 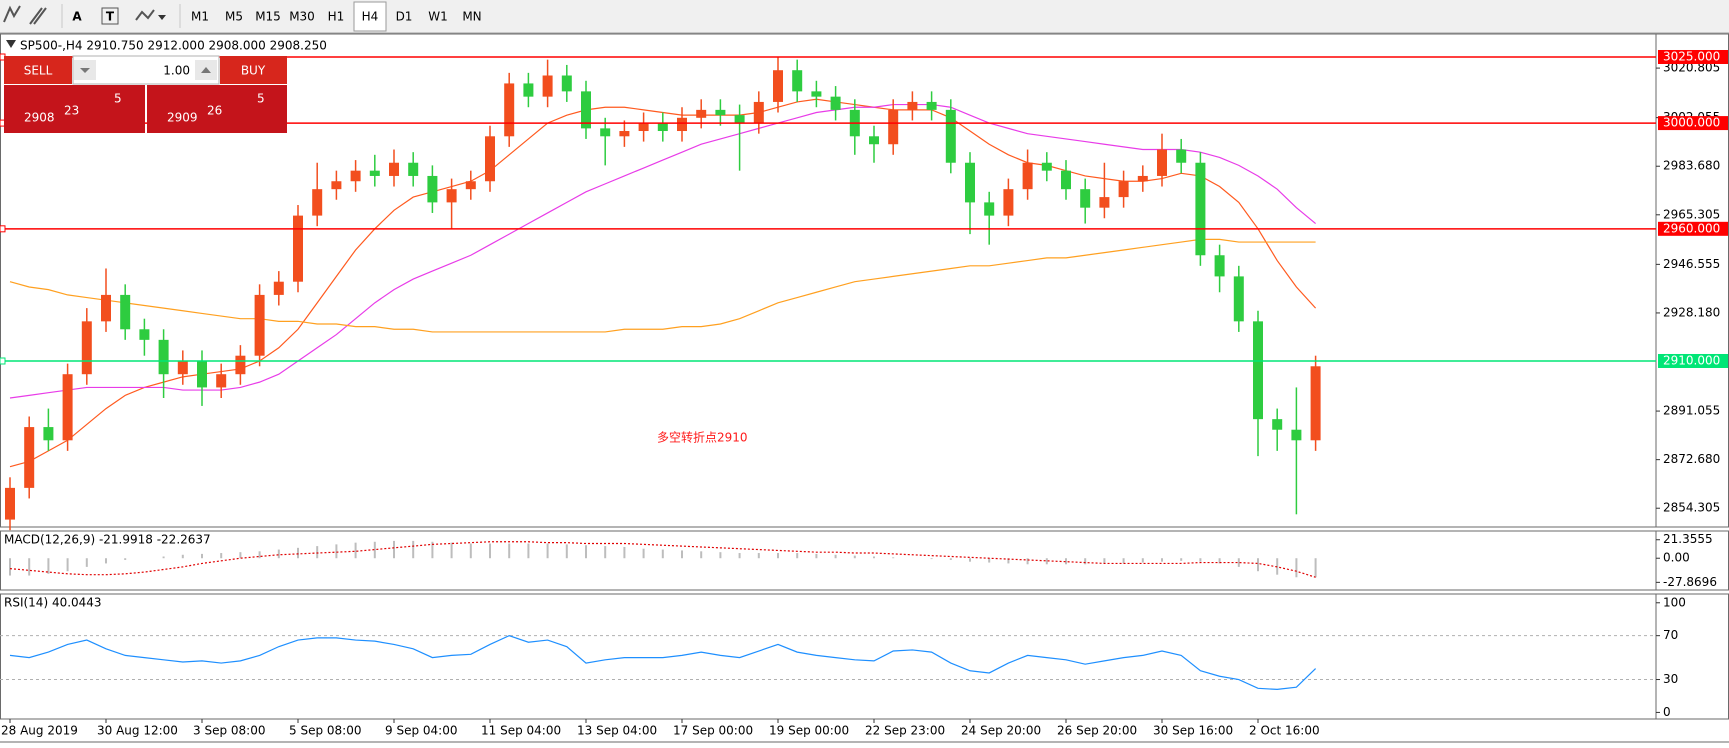 I want to click on ask-box, so click(x=217, y=109).